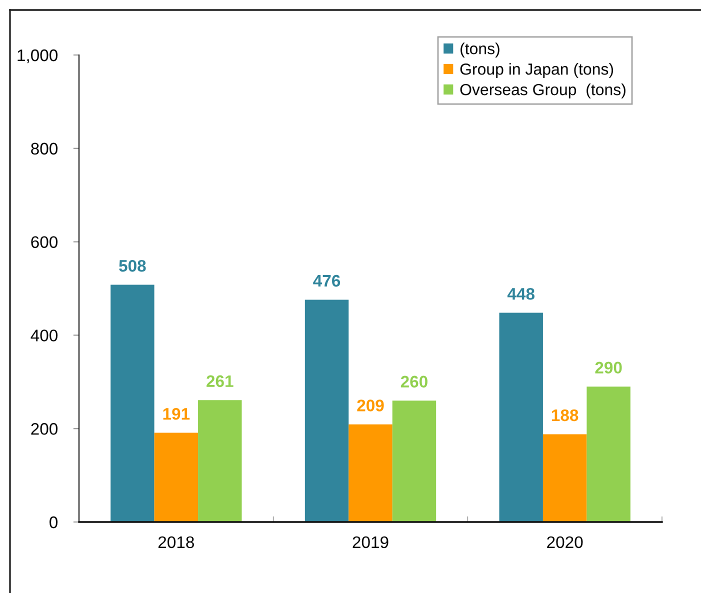  I want to click on data-label: 290, so click(608, 368).